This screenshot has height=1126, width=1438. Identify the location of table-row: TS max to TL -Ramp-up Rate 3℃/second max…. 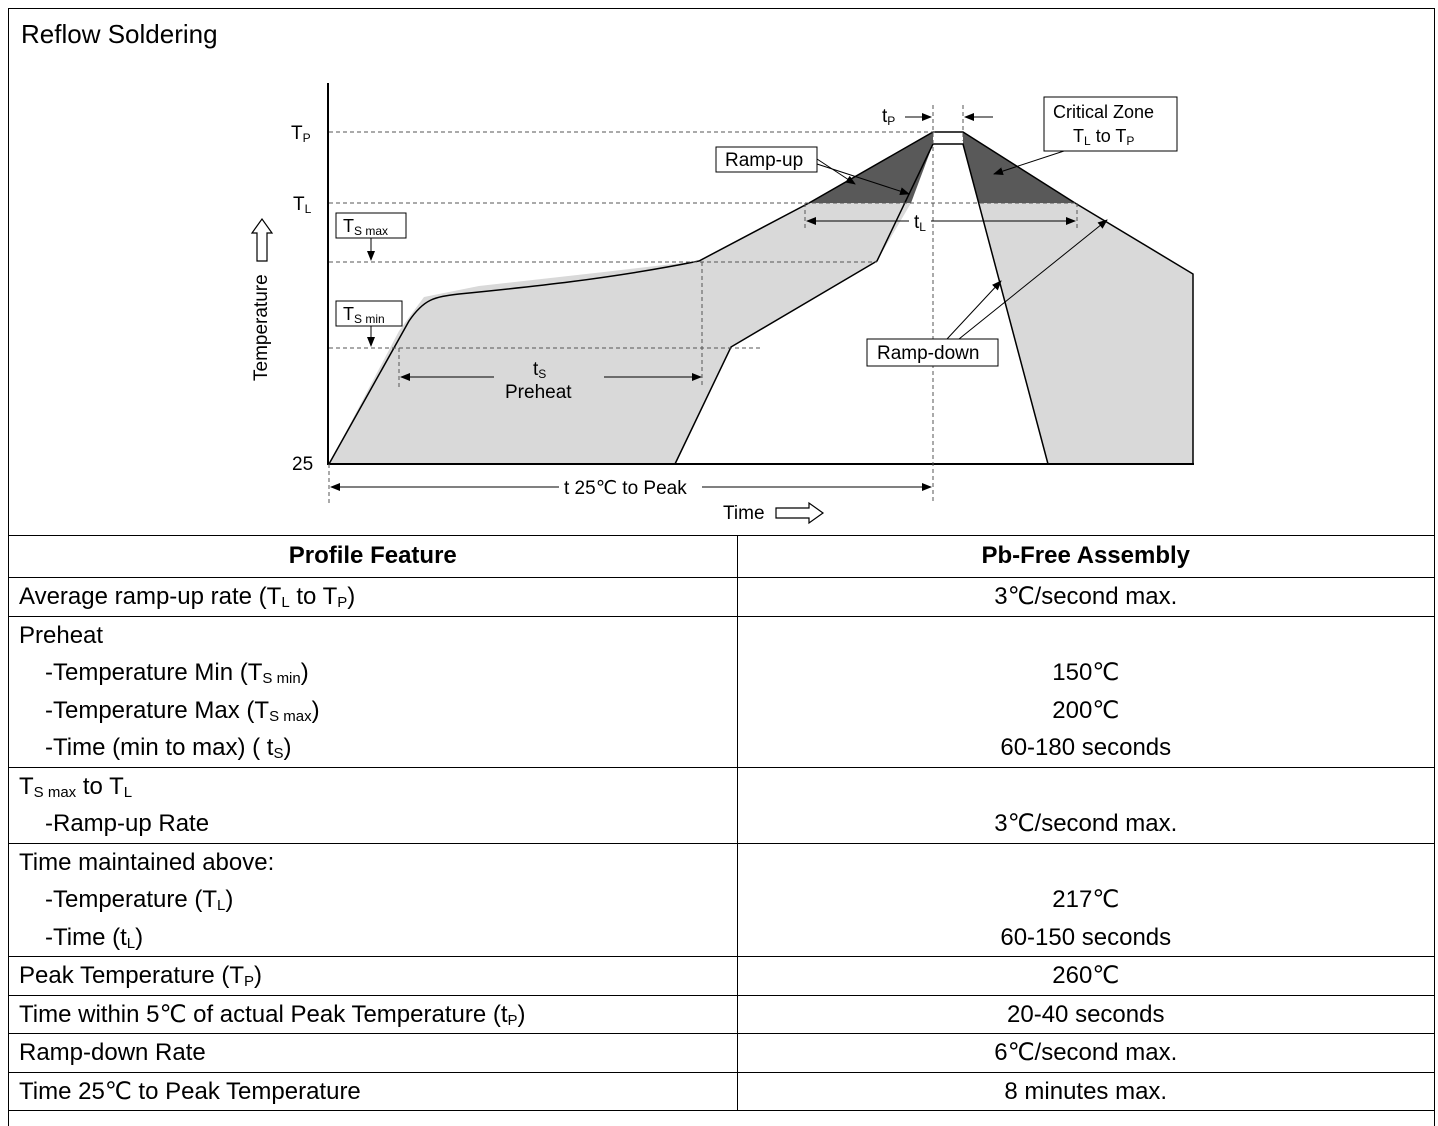
(721, 805).